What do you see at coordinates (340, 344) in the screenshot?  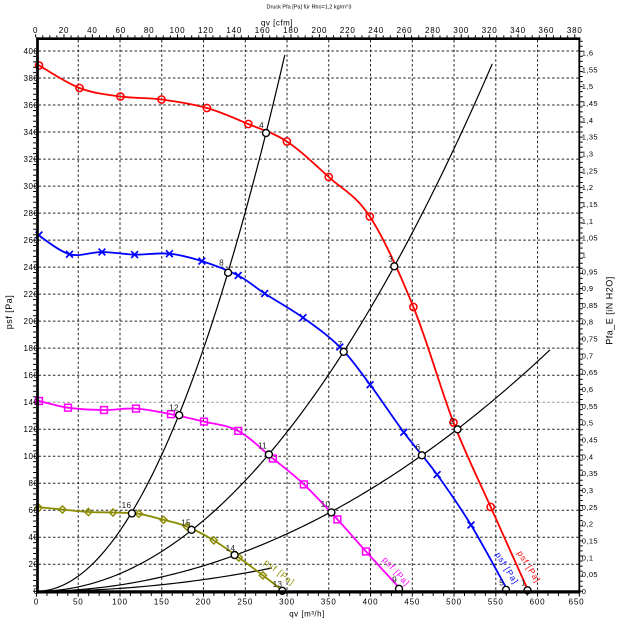 I see `svg-text: 7` at bounding box center [340, 344].